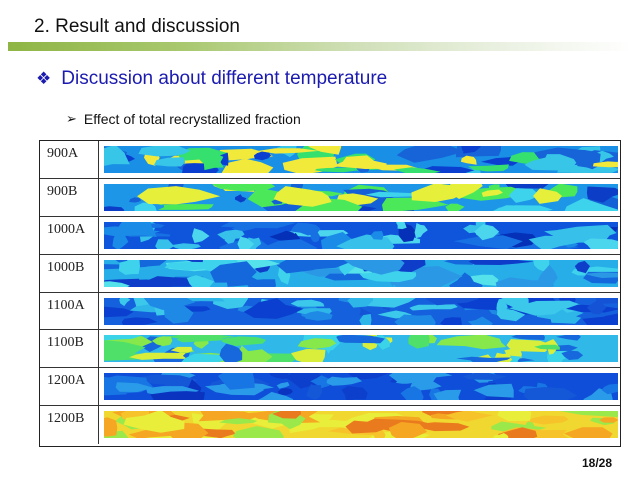  I want to click on sample-row: 900B, so click(330, 197).